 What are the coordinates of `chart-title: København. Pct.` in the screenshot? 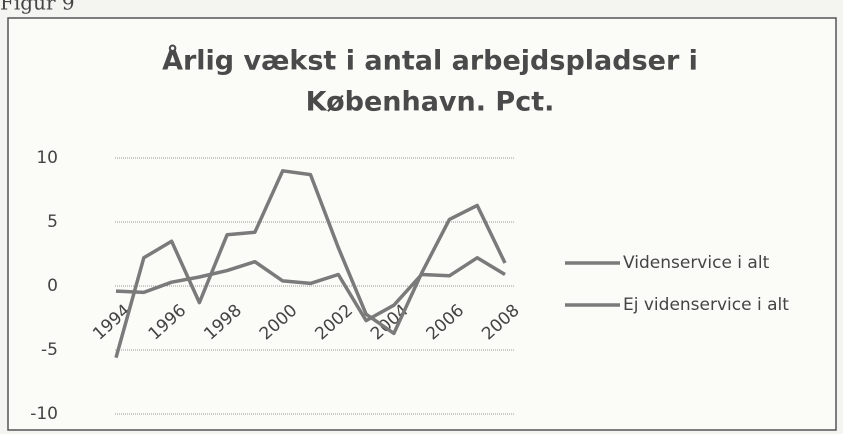 It's located at (430, 102).